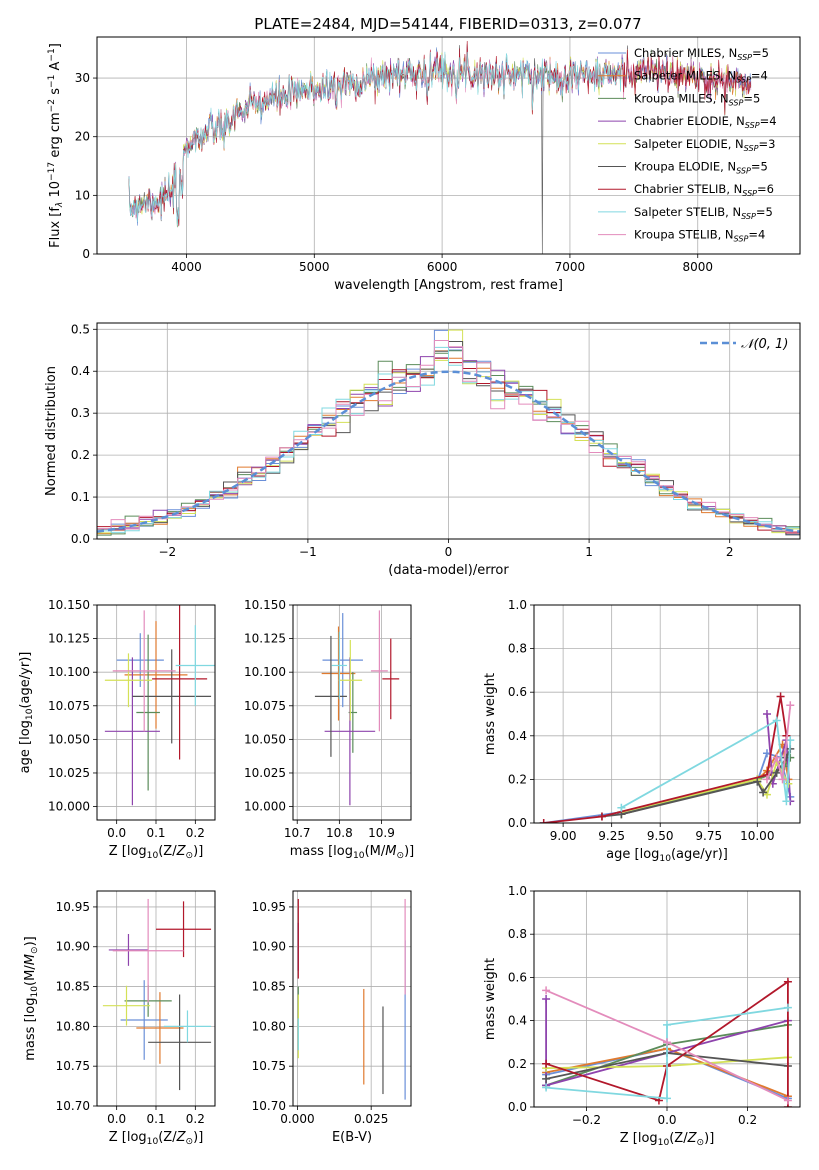 This screenshot has height=1170, width=819. What do you see at coordinates (73, 947) in the screenshot?
I see `y-tick-label: 10.90` at bounding box center [73, 947].